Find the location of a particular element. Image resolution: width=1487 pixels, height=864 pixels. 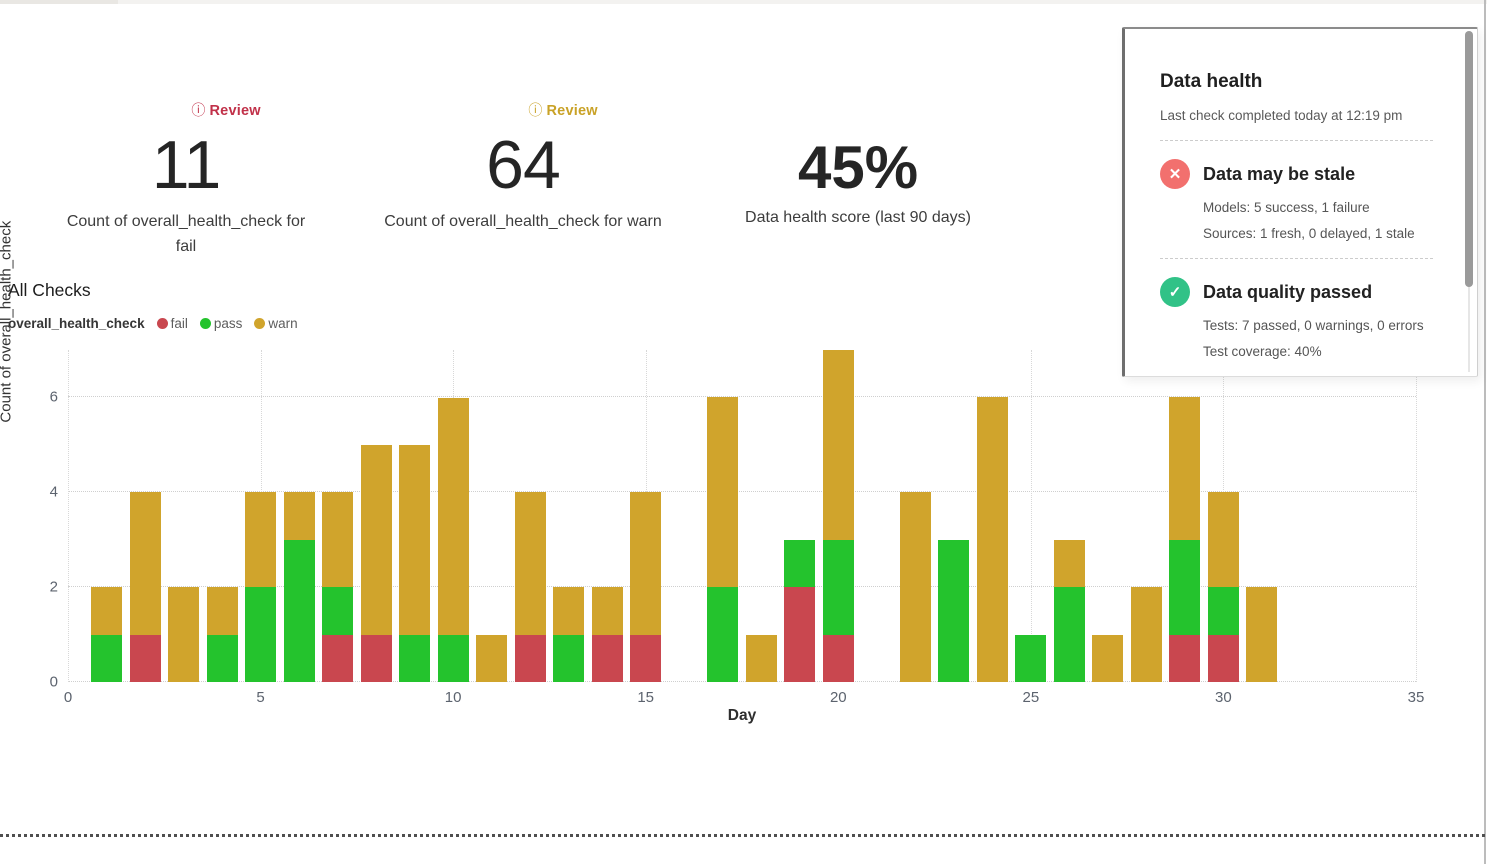

review-badge-label: Review is located at coordinates (235, 111).